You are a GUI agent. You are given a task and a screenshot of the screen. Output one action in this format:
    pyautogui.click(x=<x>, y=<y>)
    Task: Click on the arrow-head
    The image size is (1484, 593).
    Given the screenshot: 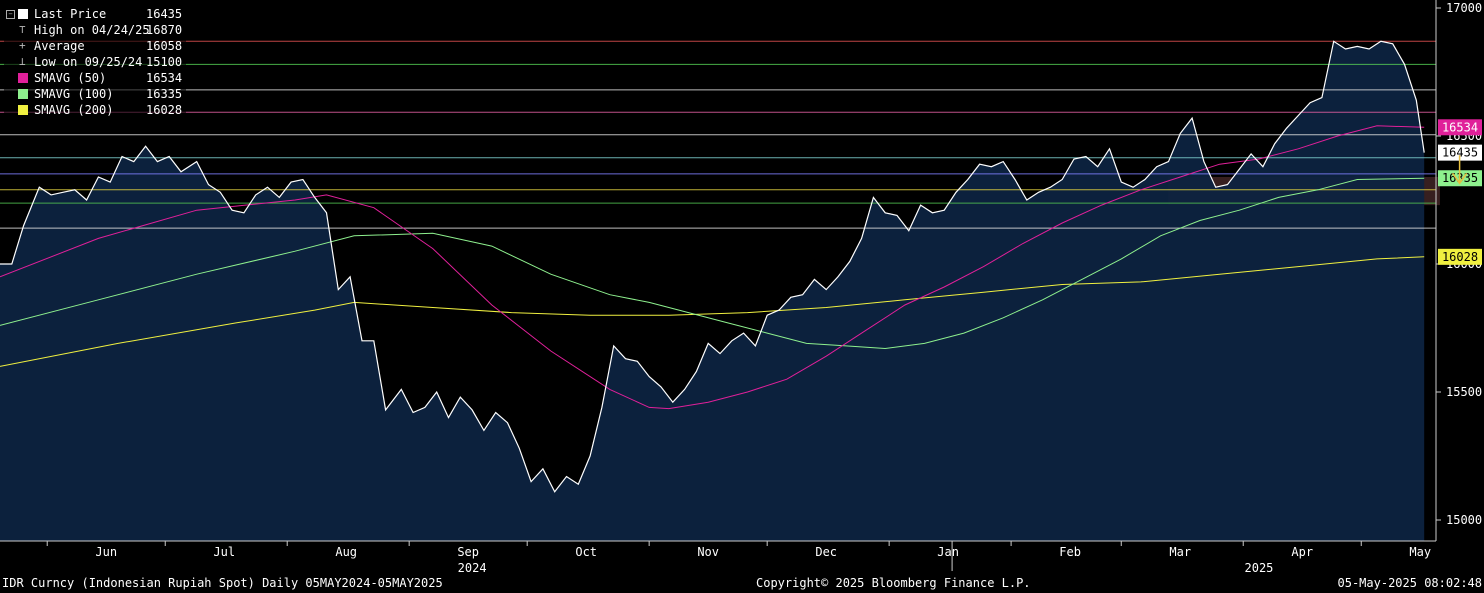 What is the action you would take?
    pyautogui.click(x=1459, y=178)
    